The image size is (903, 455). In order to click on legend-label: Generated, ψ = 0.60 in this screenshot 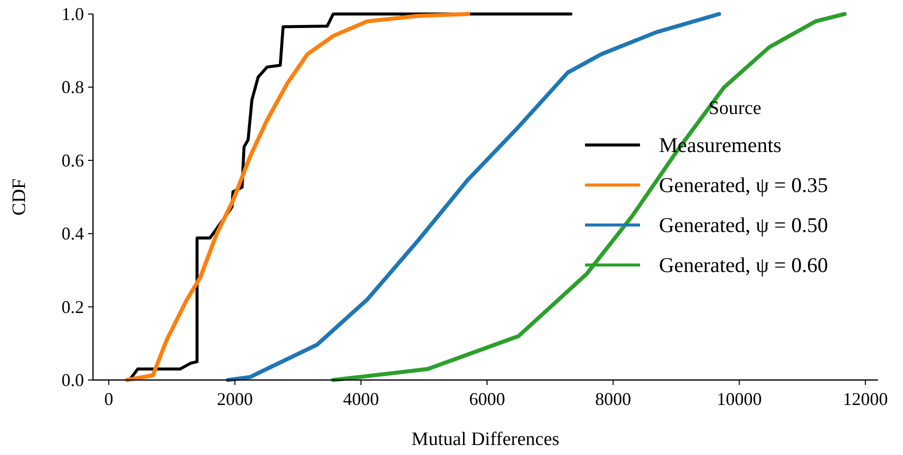, I will do `click(743, 265)`.